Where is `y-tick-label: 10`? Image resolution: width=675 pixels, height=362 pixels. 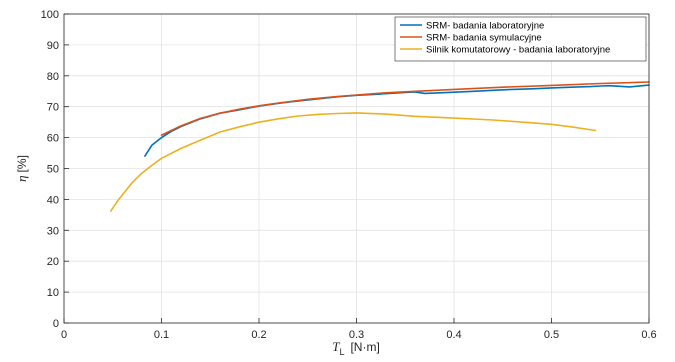
y-tick-label: 10 is located at coordinates (53, 293).